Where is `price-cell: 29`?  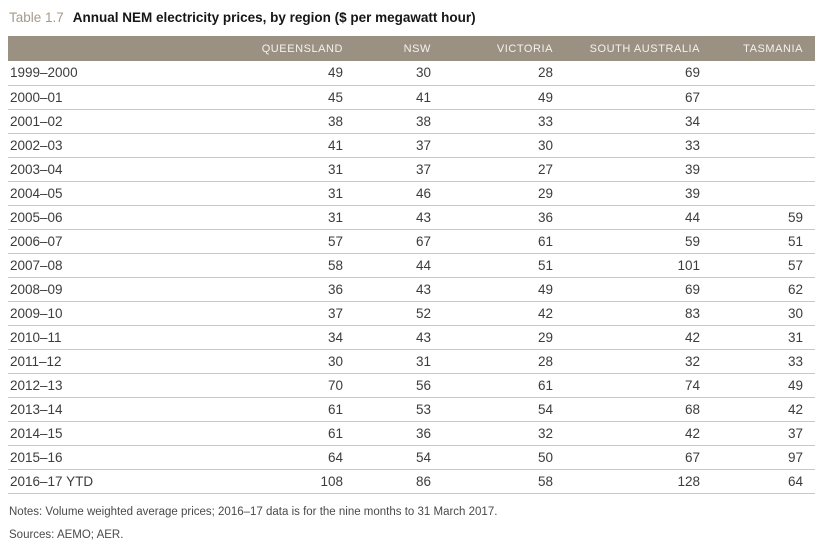
price-cell: 29 is located at coordinates (504, 193).